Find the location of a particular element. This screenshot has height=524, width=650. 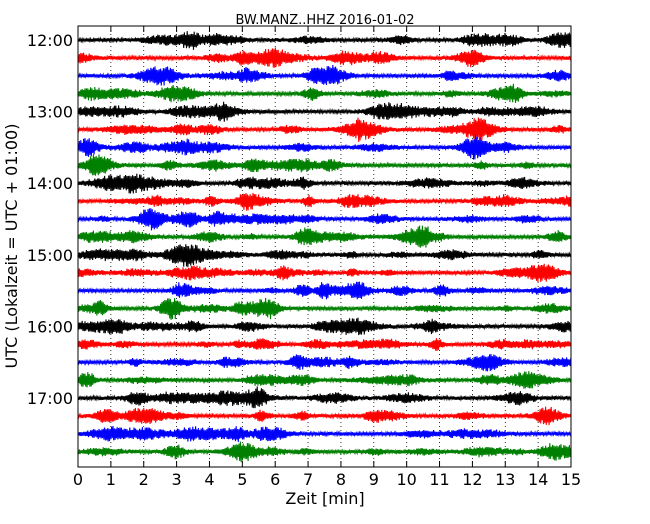

chart-title: BW.MANZ..HHZ 2016-01-02 is located at coordinates (324, 20).